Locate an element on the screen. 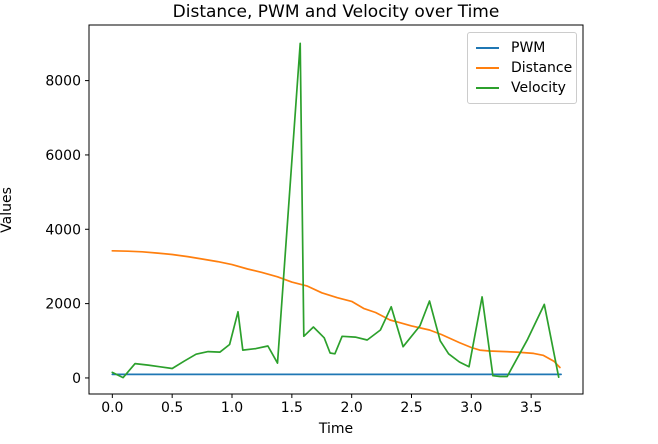  x-tick-label: 2.5 is located at coordinates (411, 408).